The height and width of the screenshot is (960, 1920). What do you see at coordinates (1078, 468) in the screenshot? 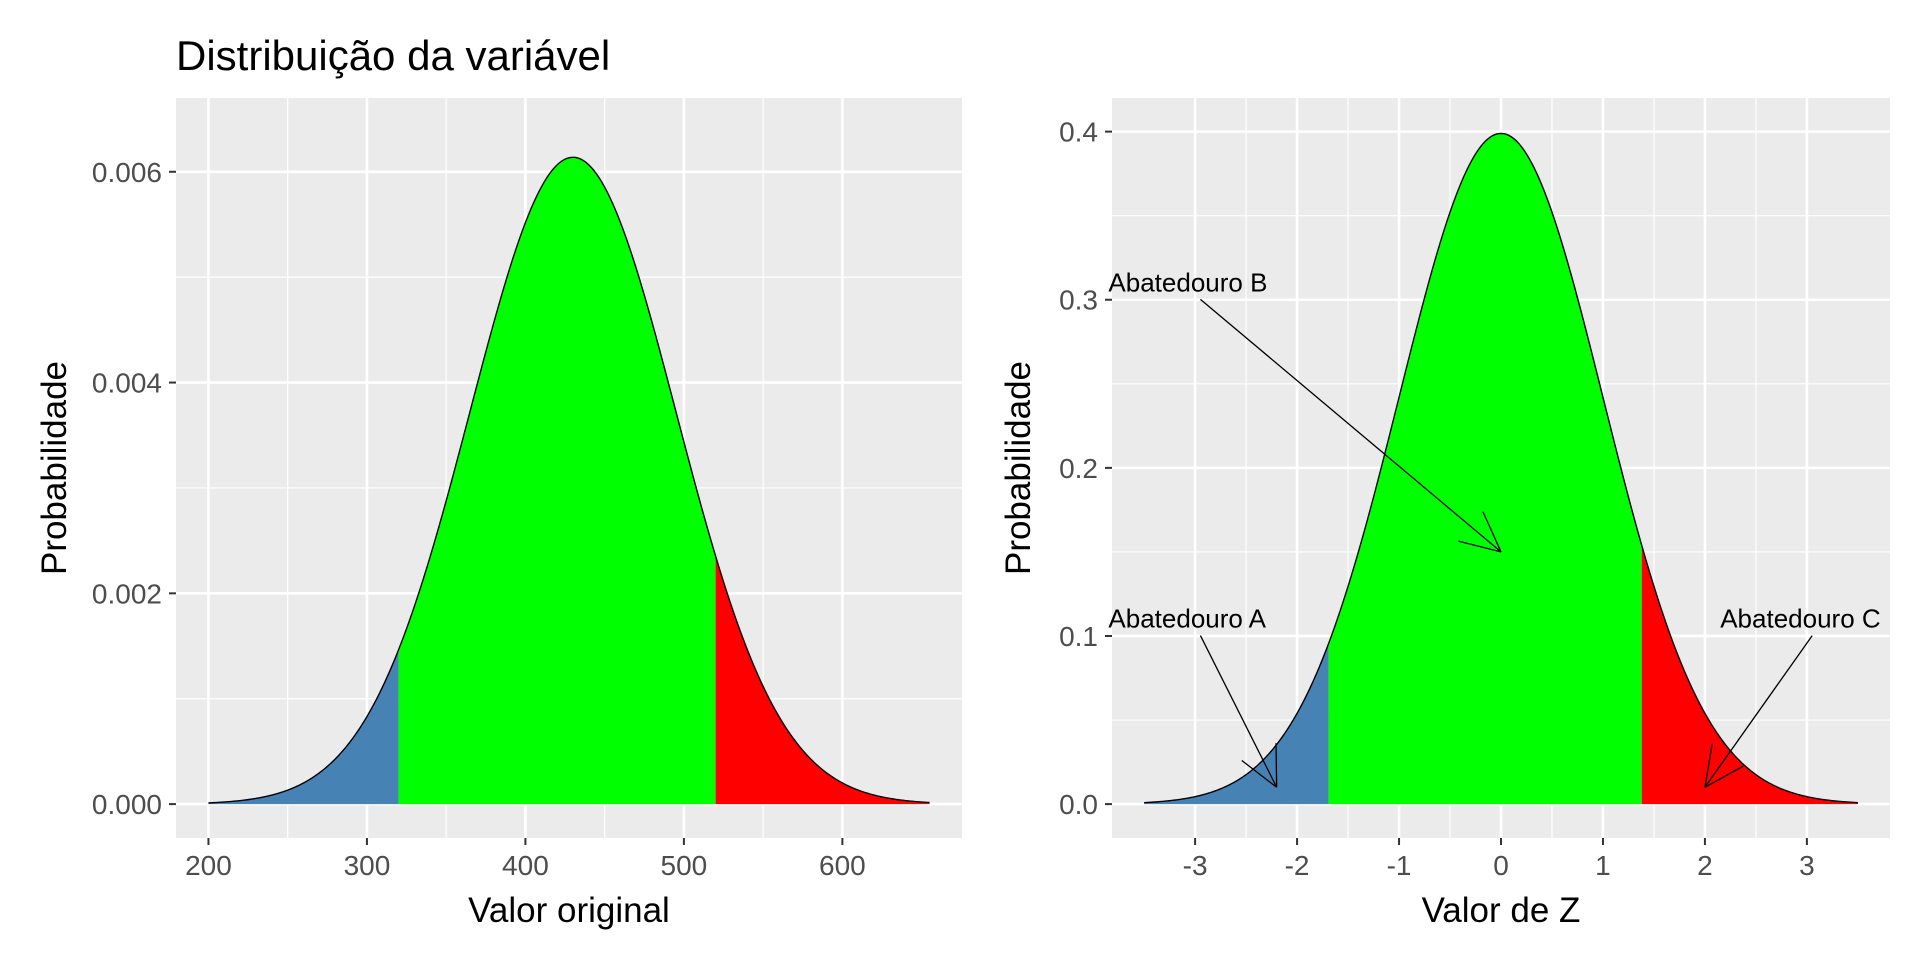
I see `y-tick-label: 0.2` at bounding box center [1078, 468].